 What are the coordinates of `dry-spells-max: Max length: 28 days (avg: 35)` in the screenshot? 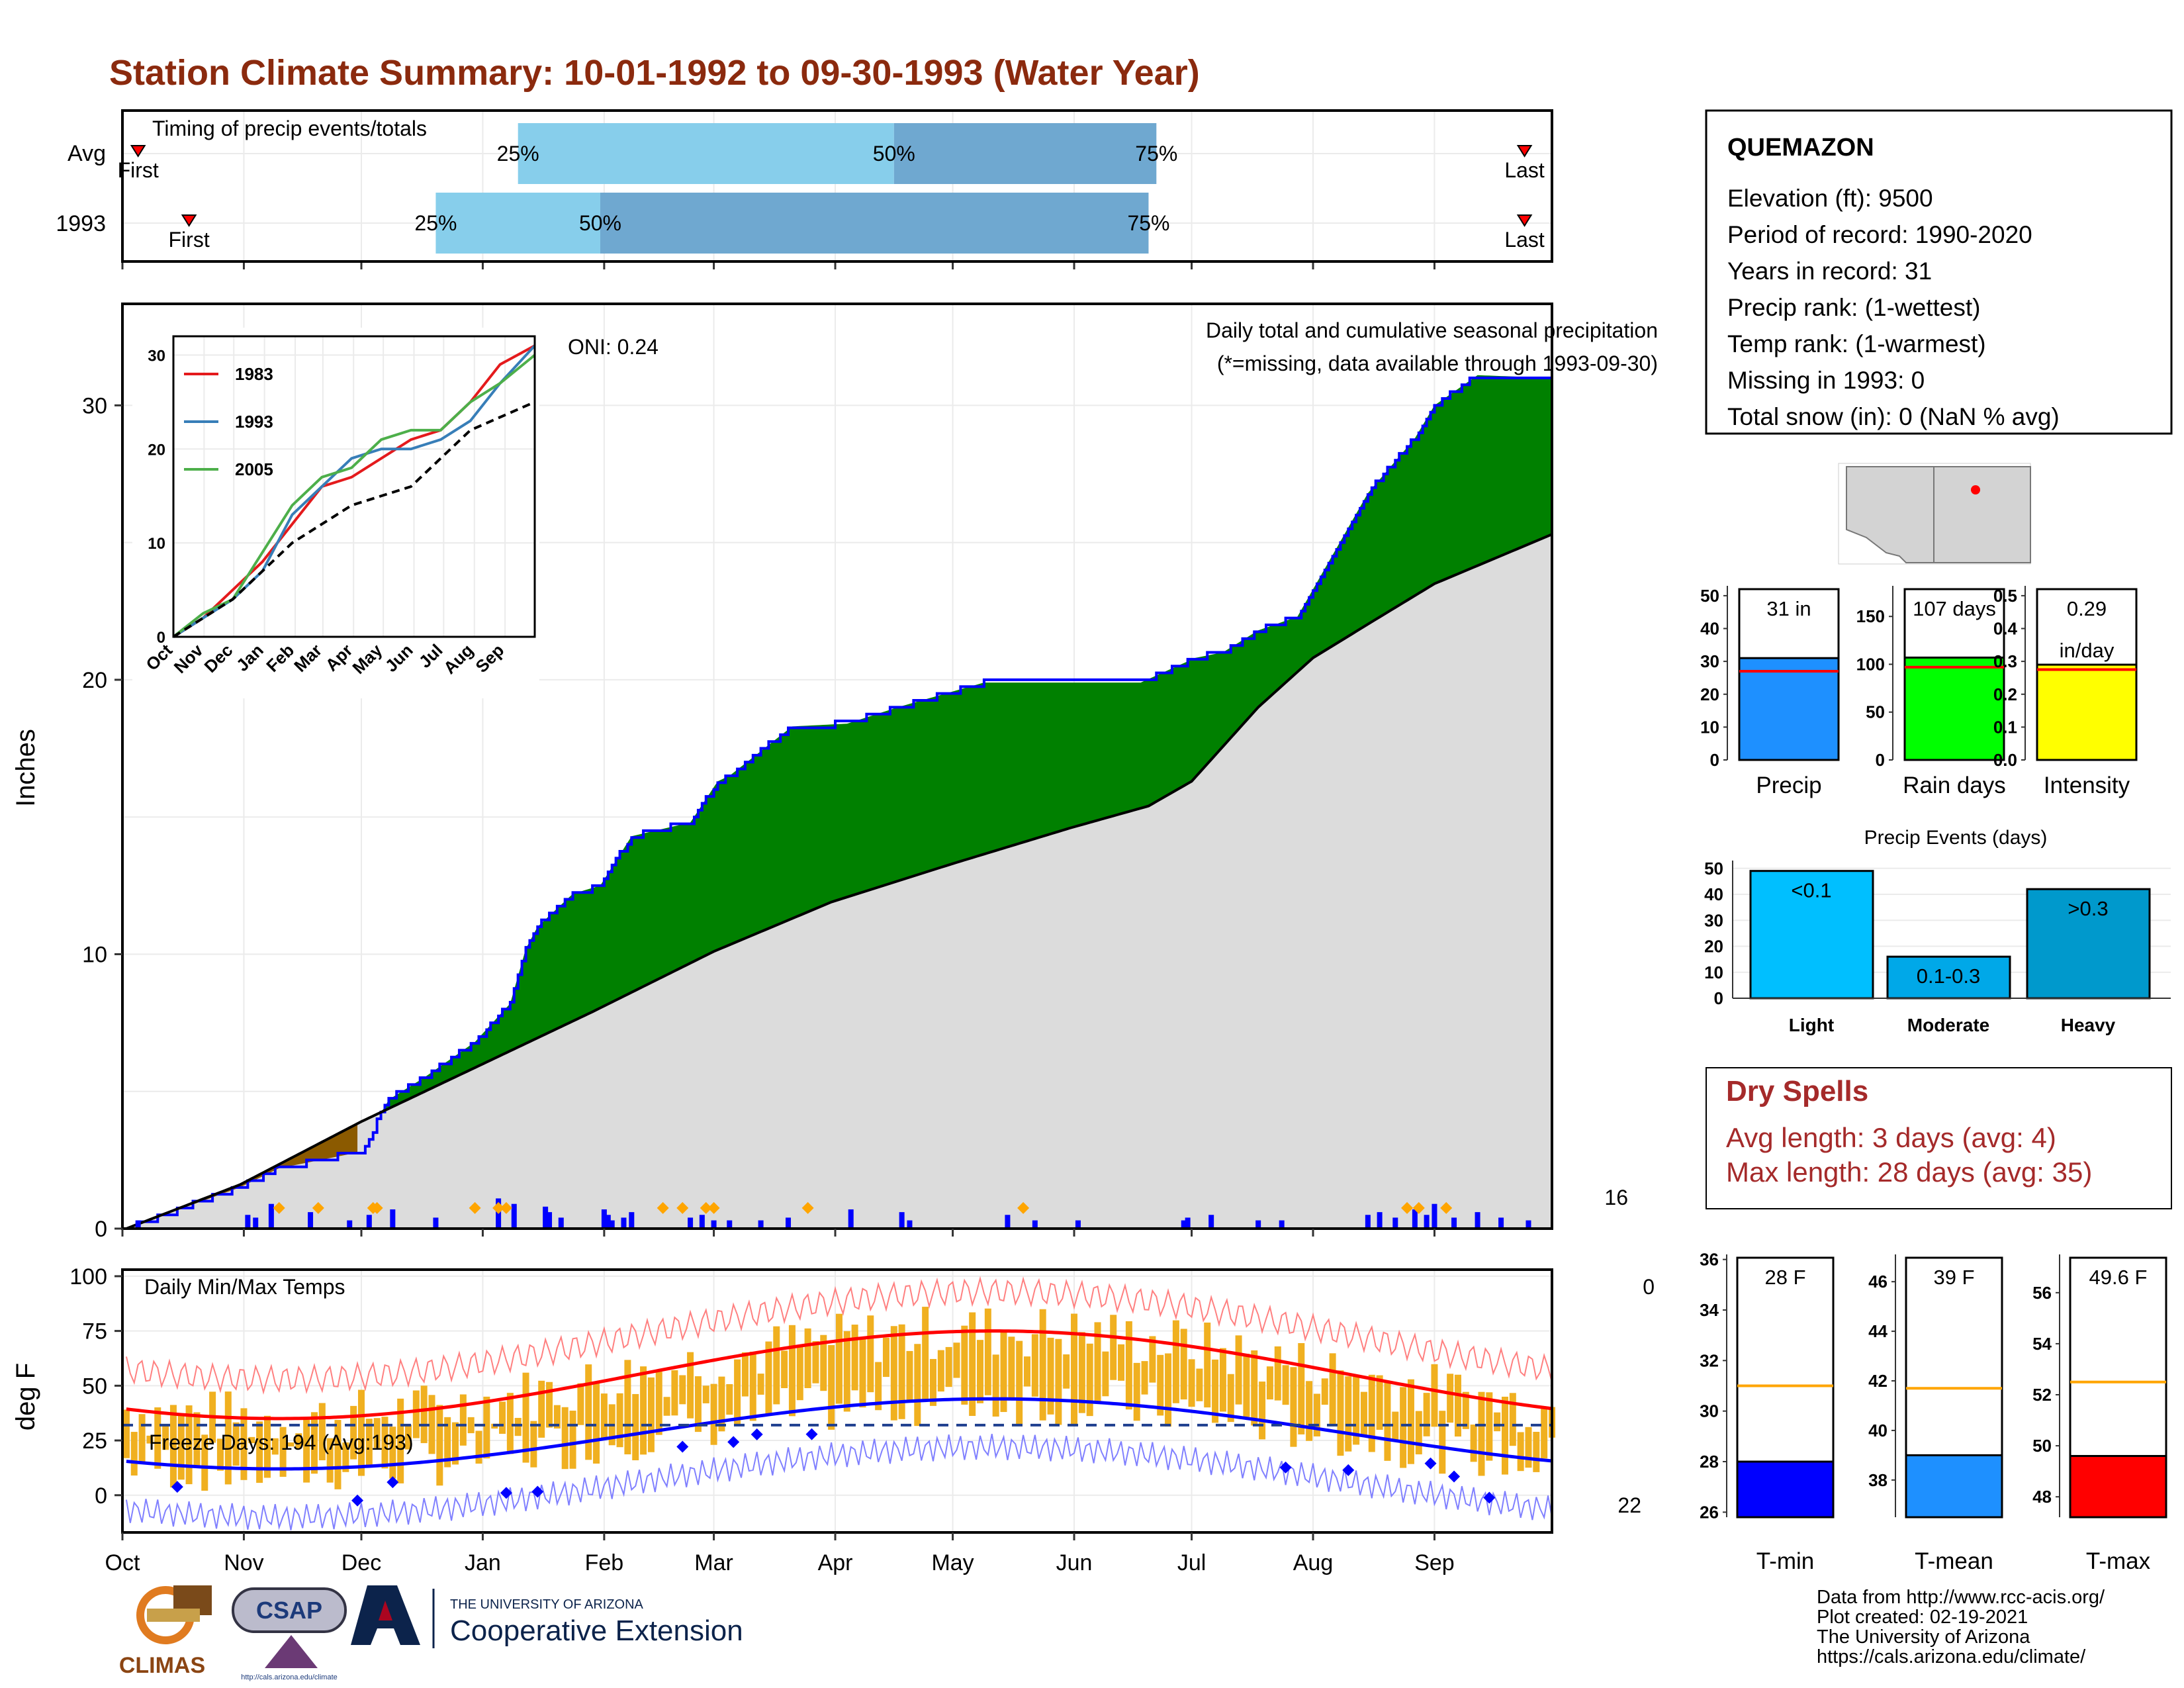 It's located at (1909, 1172).